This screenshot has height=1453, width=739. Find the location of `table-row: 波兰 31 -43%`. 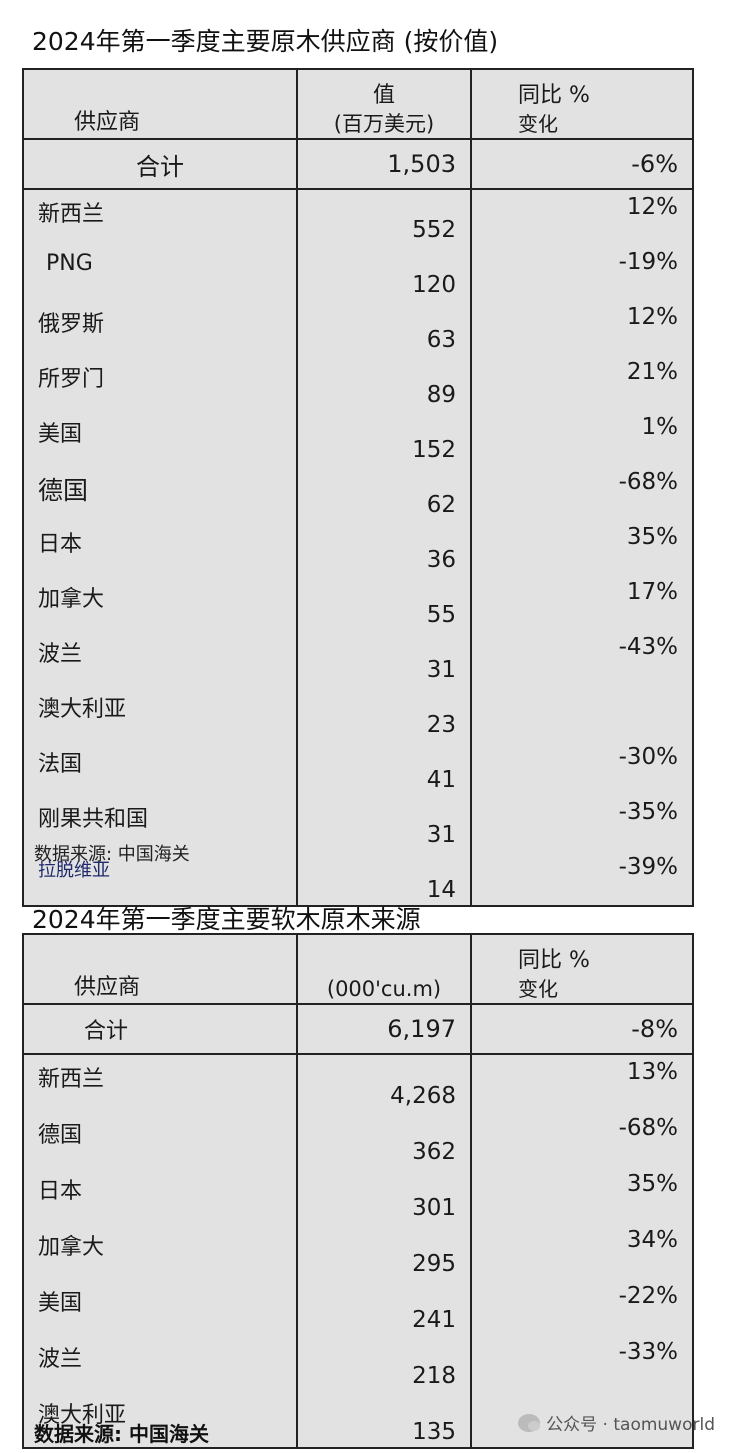

table-row: 波兰 31 -43% is located at coordinates (358, 657).